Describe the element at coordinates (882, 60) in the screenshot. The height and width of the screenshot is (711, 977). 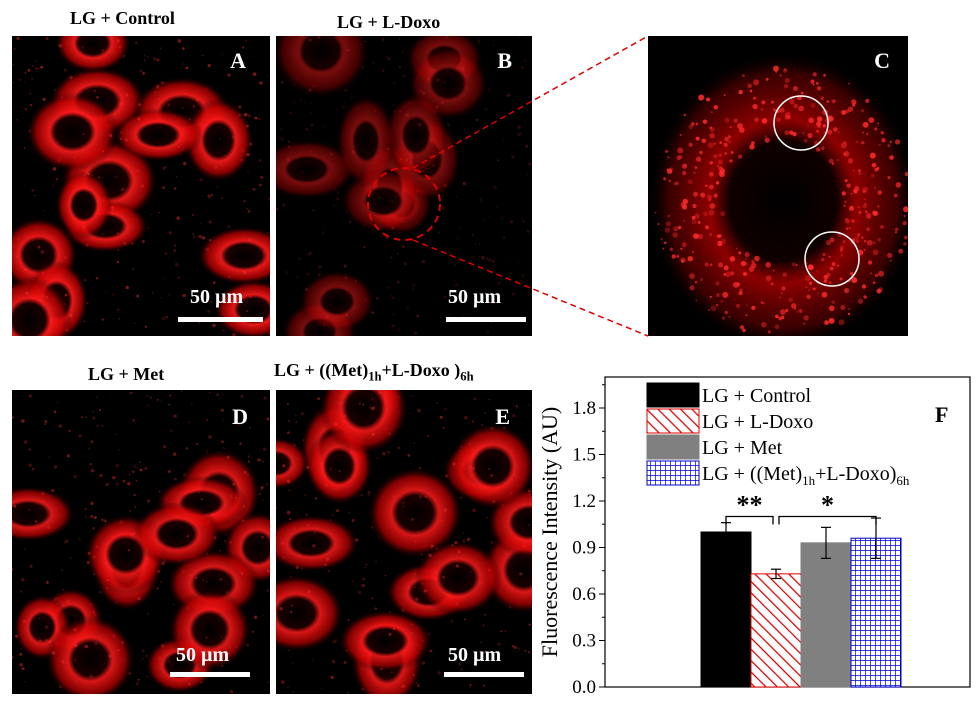
I see `panel-label-c: C` at that location.